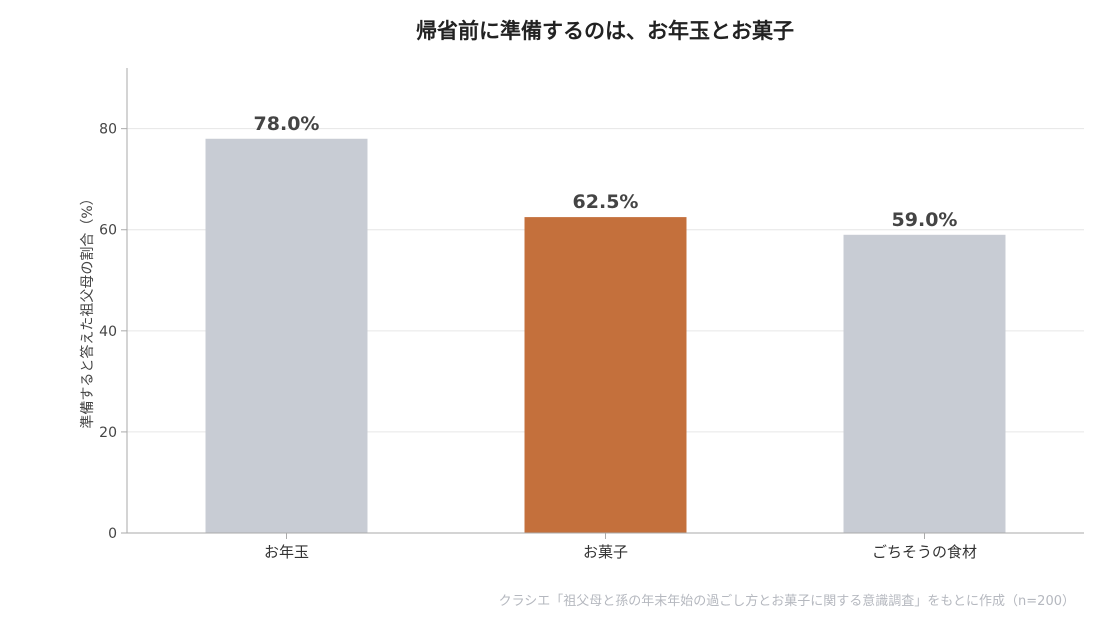  What do you see at coordinates (286, 552) in the screenshot?
I see `x-tick-label: お年玉` at bounding box center [286, 552].